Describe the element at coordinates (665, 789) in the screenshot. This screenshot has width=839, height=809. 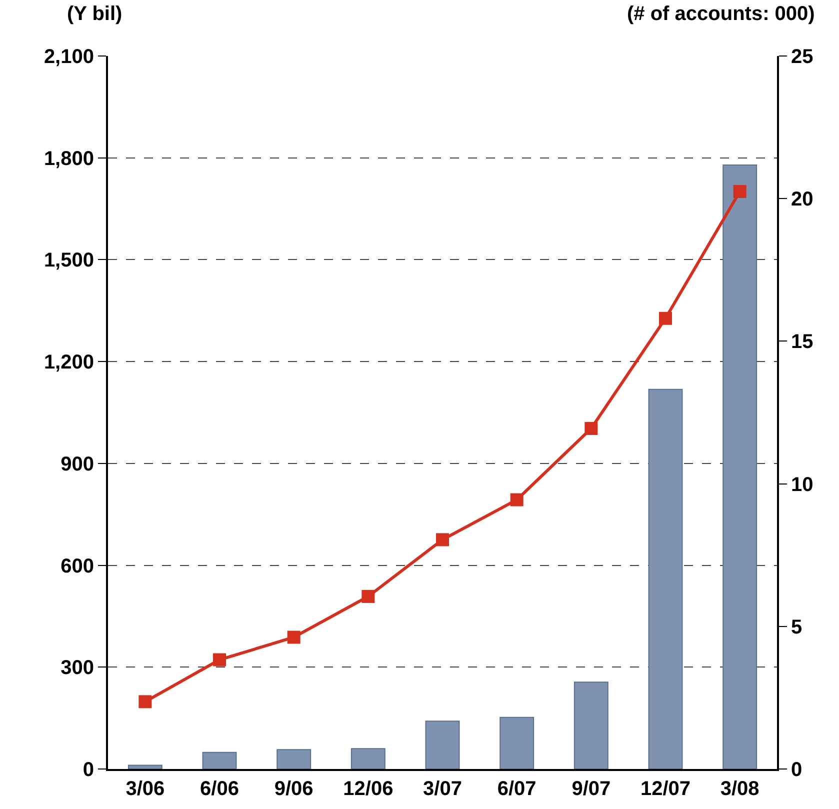
I see `x-tick-label: 12/07` at that location.